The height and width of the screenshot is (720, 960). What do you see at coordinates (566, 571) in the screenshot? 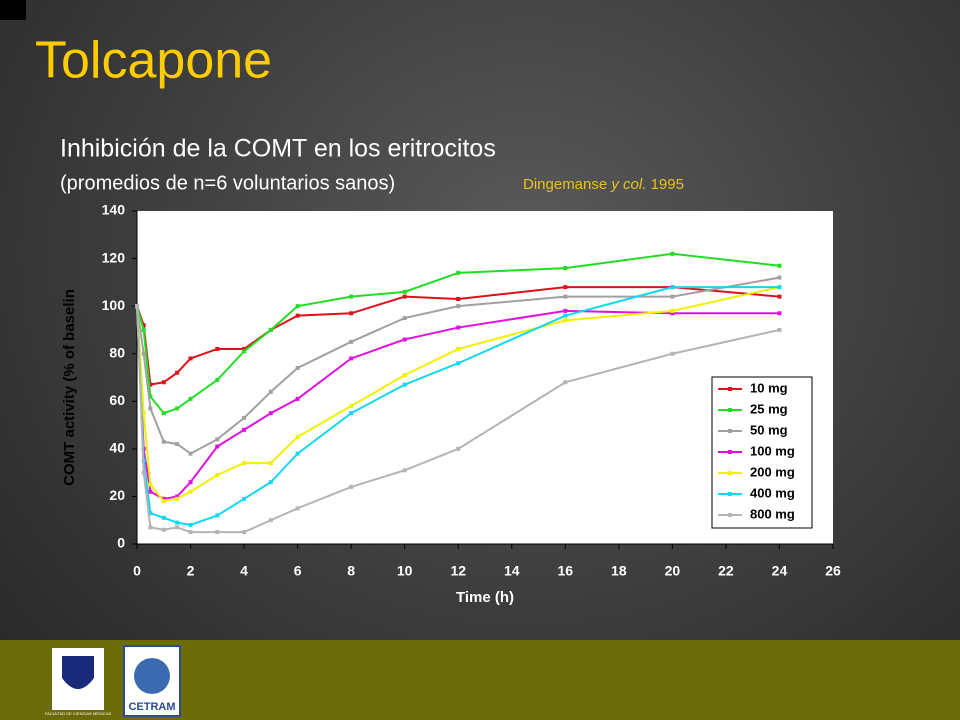
I see `x-tick-label: 16` at bounding box center [566, 571].